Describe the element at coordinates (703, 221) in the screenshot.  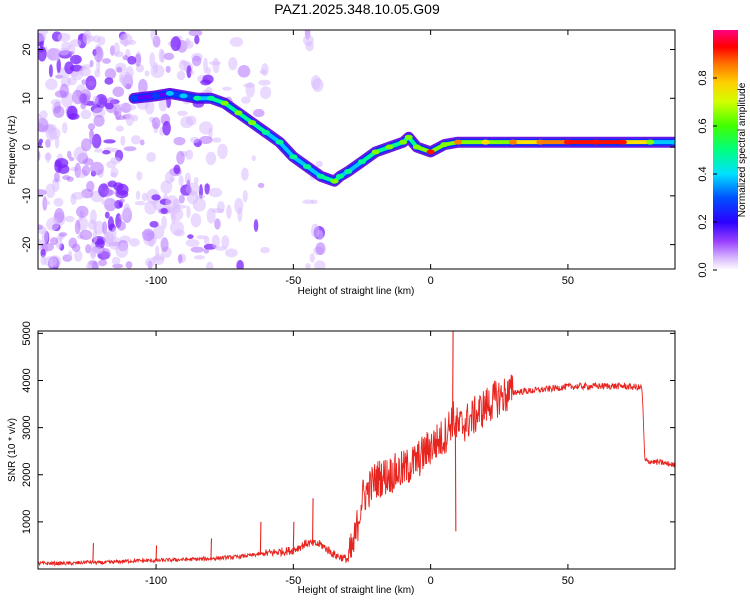
I see `colorbar-tick-label: 0.2` at that location.